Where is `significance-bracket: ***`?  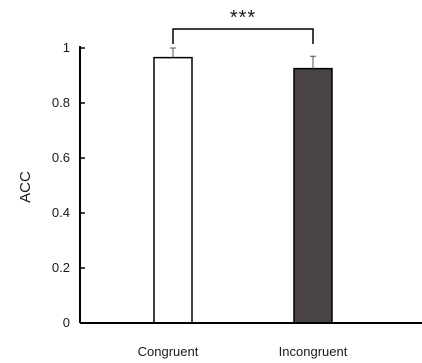 significance-bracket: *** is located at coordinates (243, 25).